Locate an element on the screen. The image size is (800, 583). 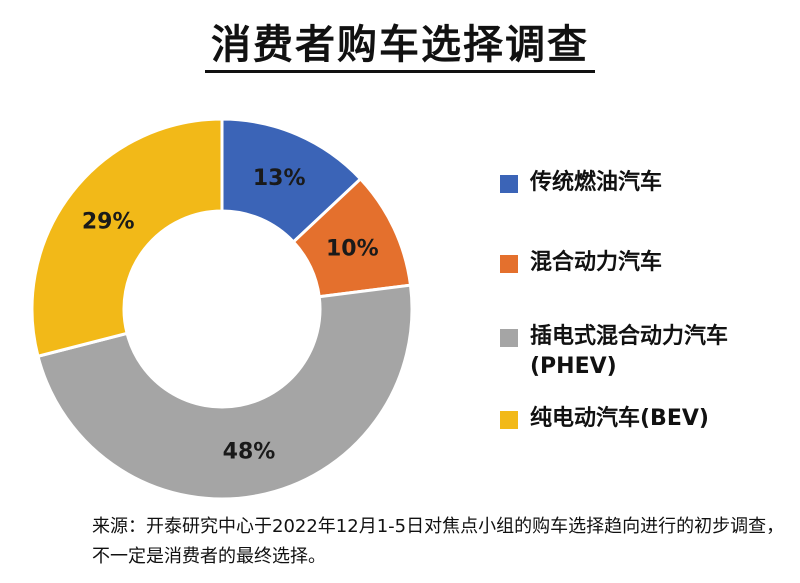
data-label-bev: 29% is located at coordinates (108, 222).